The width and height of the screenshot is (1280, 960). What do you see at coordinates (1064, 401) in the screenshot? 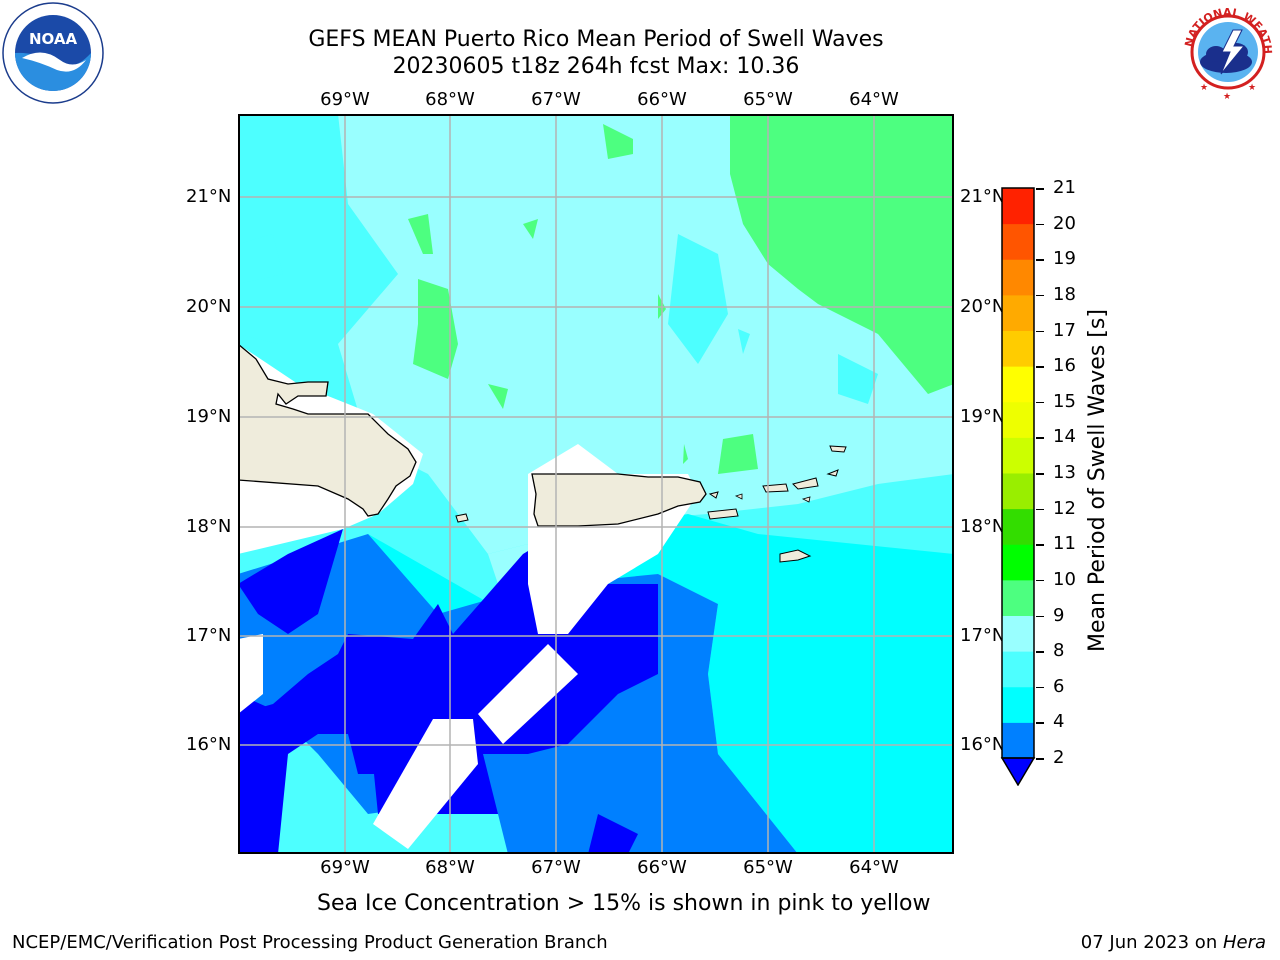
I see `colorbar-tick-label: 15` at bounding box center [1064, 401].